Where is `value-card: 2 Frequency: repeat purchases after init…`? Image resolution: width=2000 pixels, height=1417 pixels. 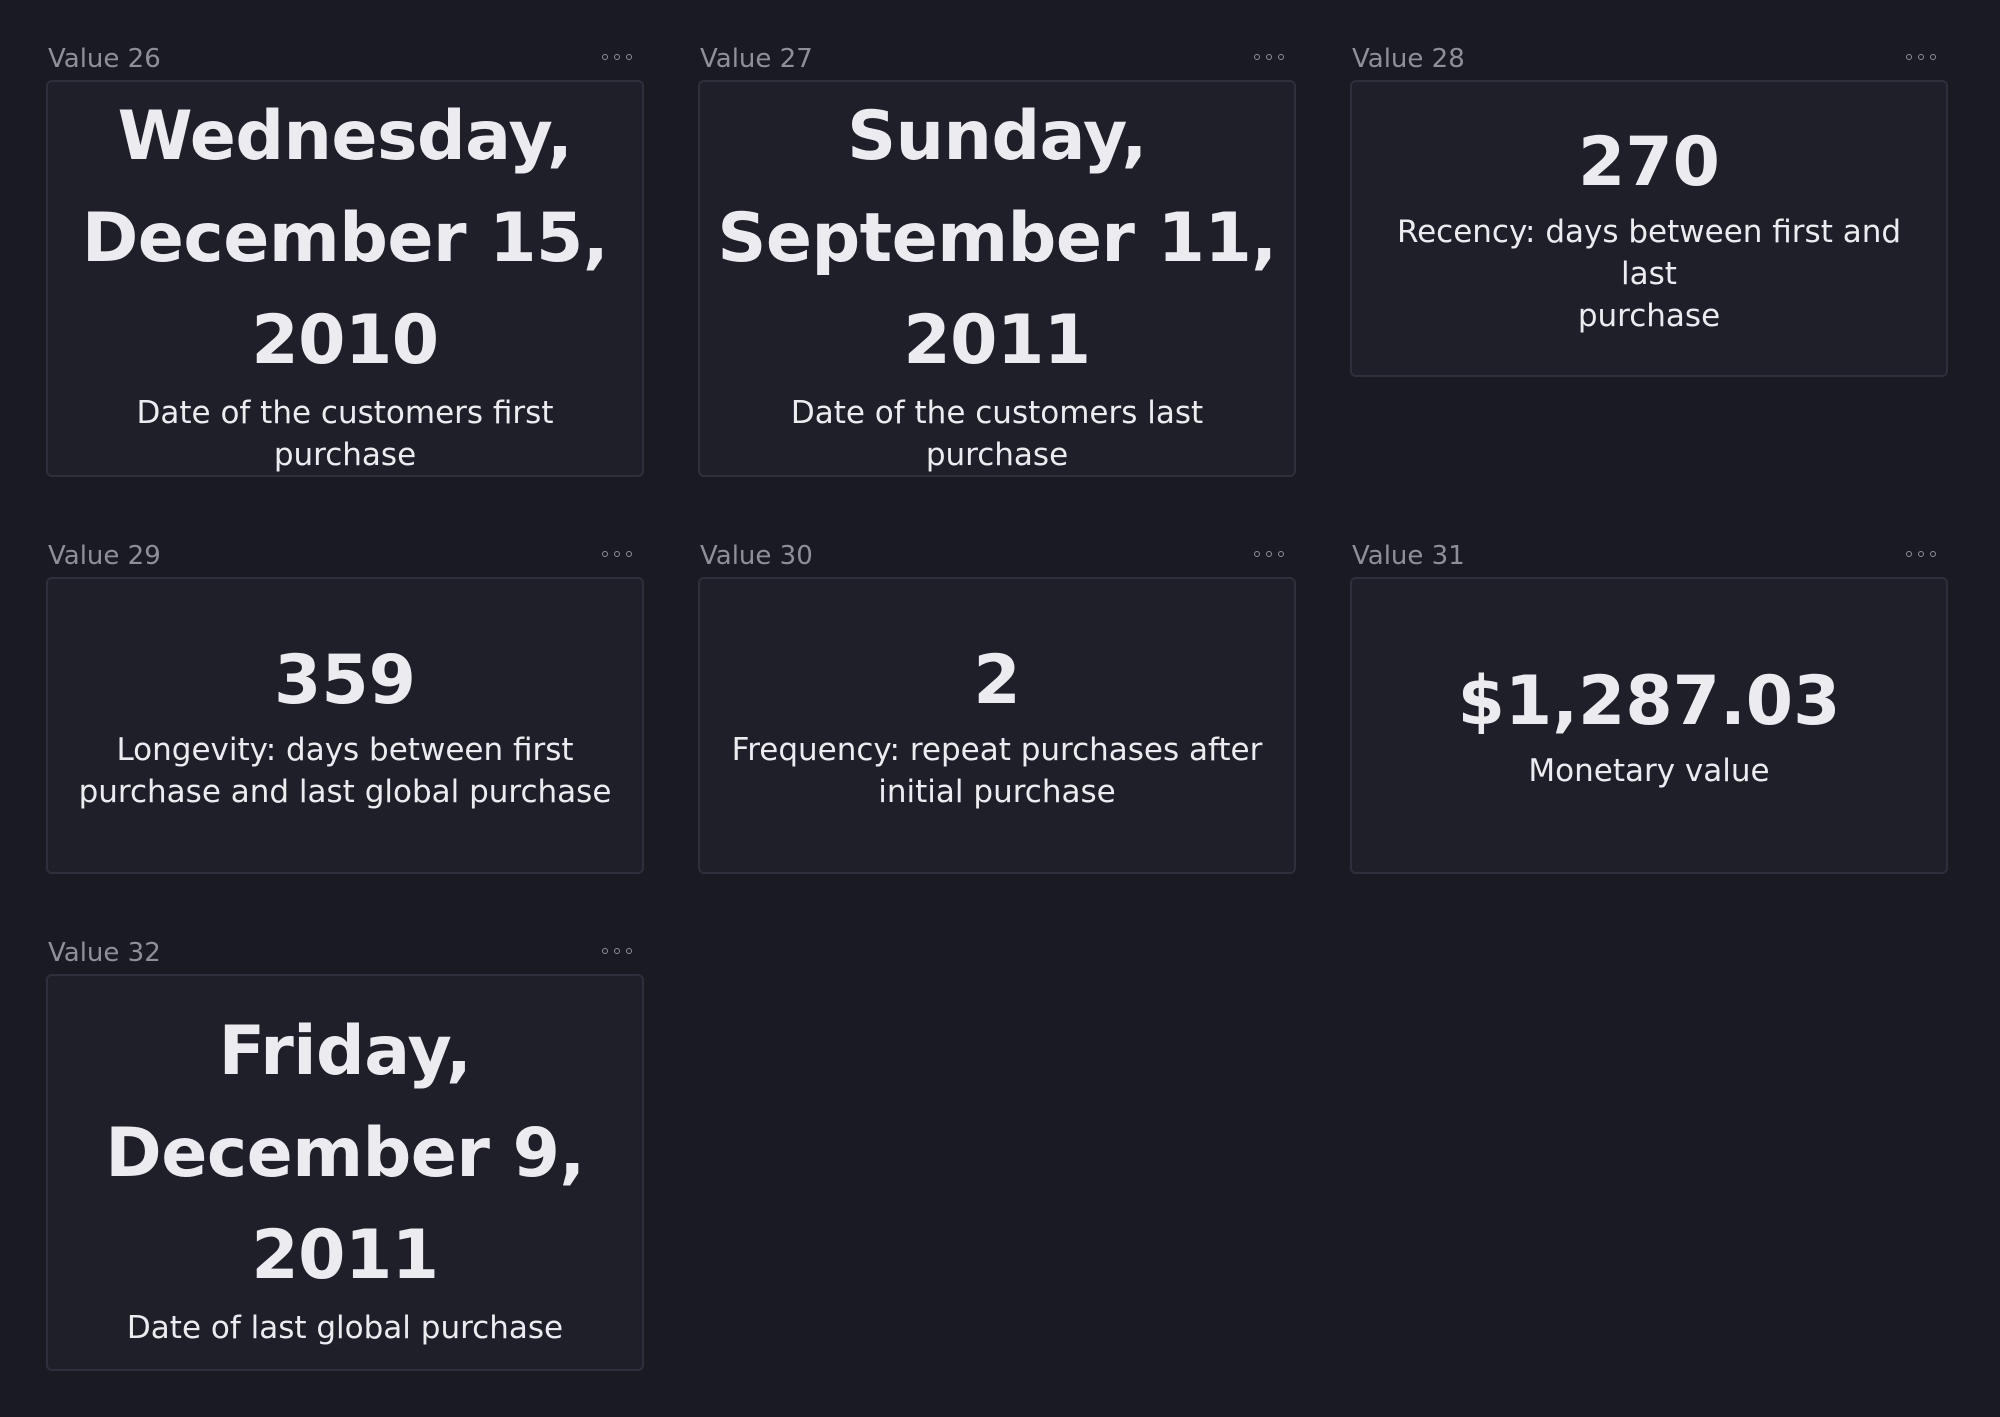
value-card: 2 Frequency: repeat purchases after init… is located at coordinates (997, 725).